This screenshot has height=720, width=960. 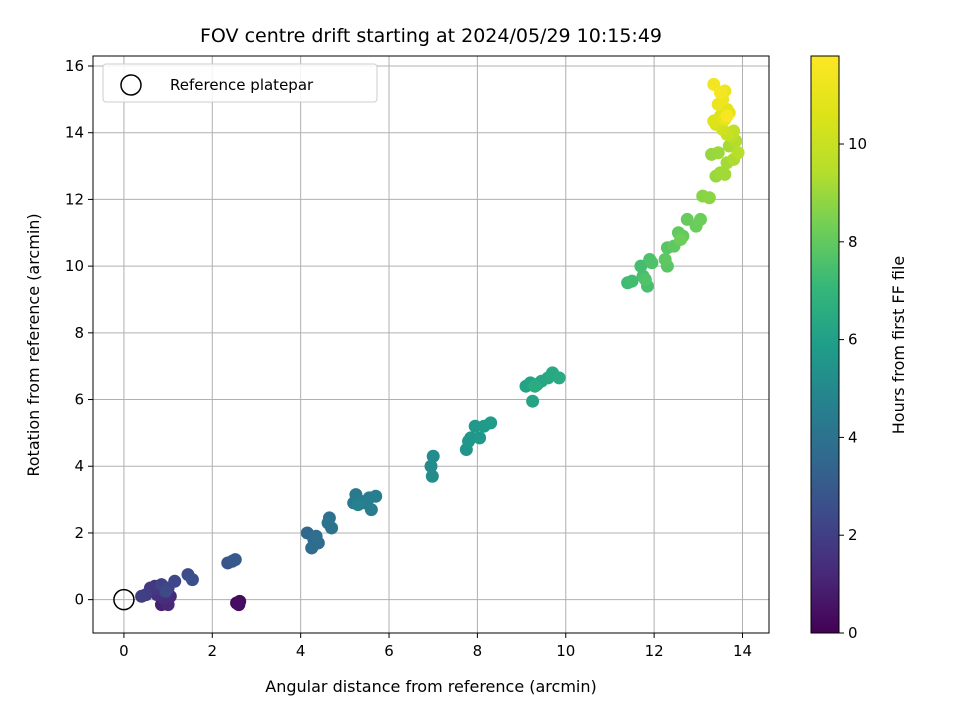 I want to click on colorbar-label: Hours from first FF file, so click(x=898, y=345).